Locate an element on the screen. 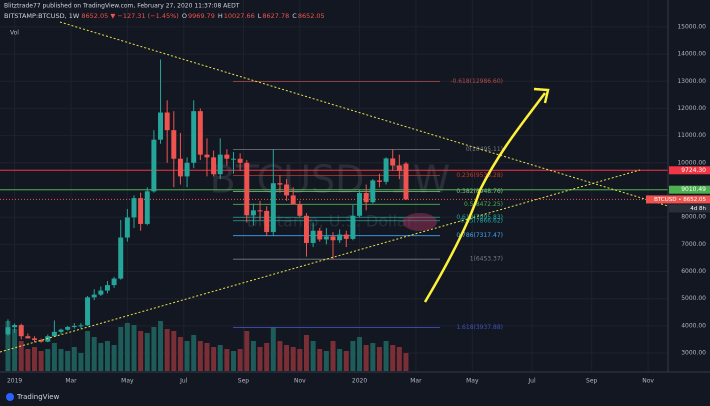 The image size is (710, 406). last-price-label: BTCUSD • 8652.05 is located at coordinates (680, 200).